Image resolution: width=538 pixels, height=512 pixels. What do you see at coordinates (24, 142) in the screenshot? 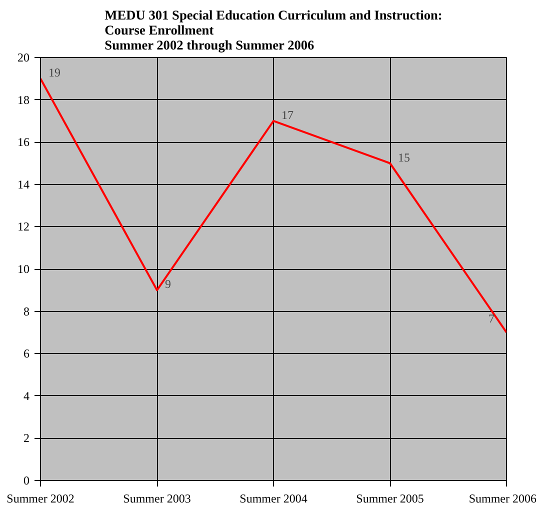
I see `y-tick-label: 16` at bounding box center [24, 142].